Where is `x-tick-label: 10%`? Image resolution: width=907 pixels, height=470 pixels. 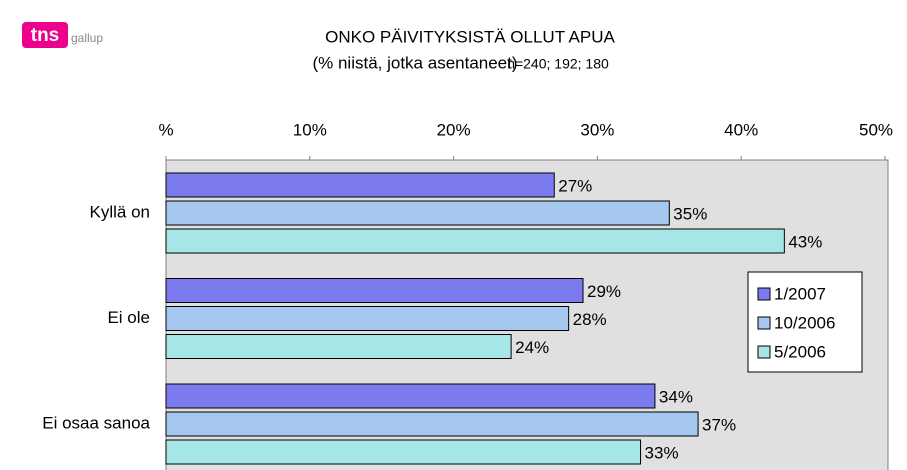
x-tick-label: 10% is located at coordinates (310, 129).